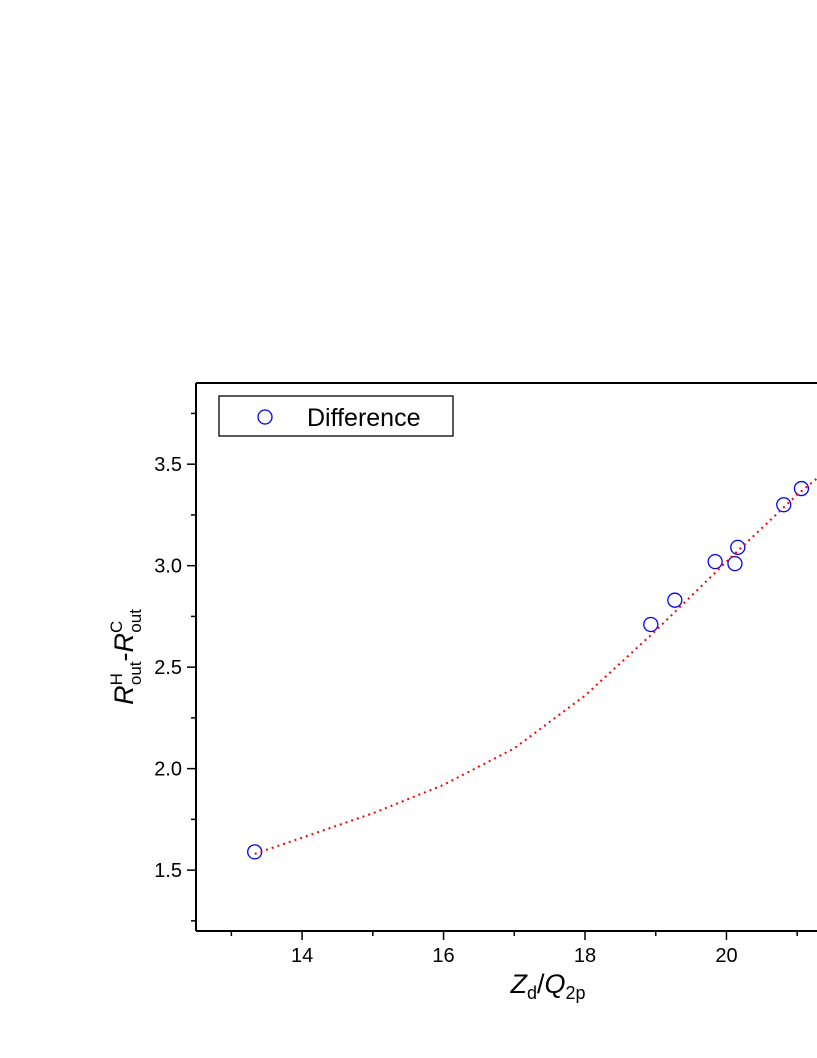  What do you see at coordinates (168, 871) in the screenshot?
I see `y-tick-label: 1.5` at bounding box center [168, 871].